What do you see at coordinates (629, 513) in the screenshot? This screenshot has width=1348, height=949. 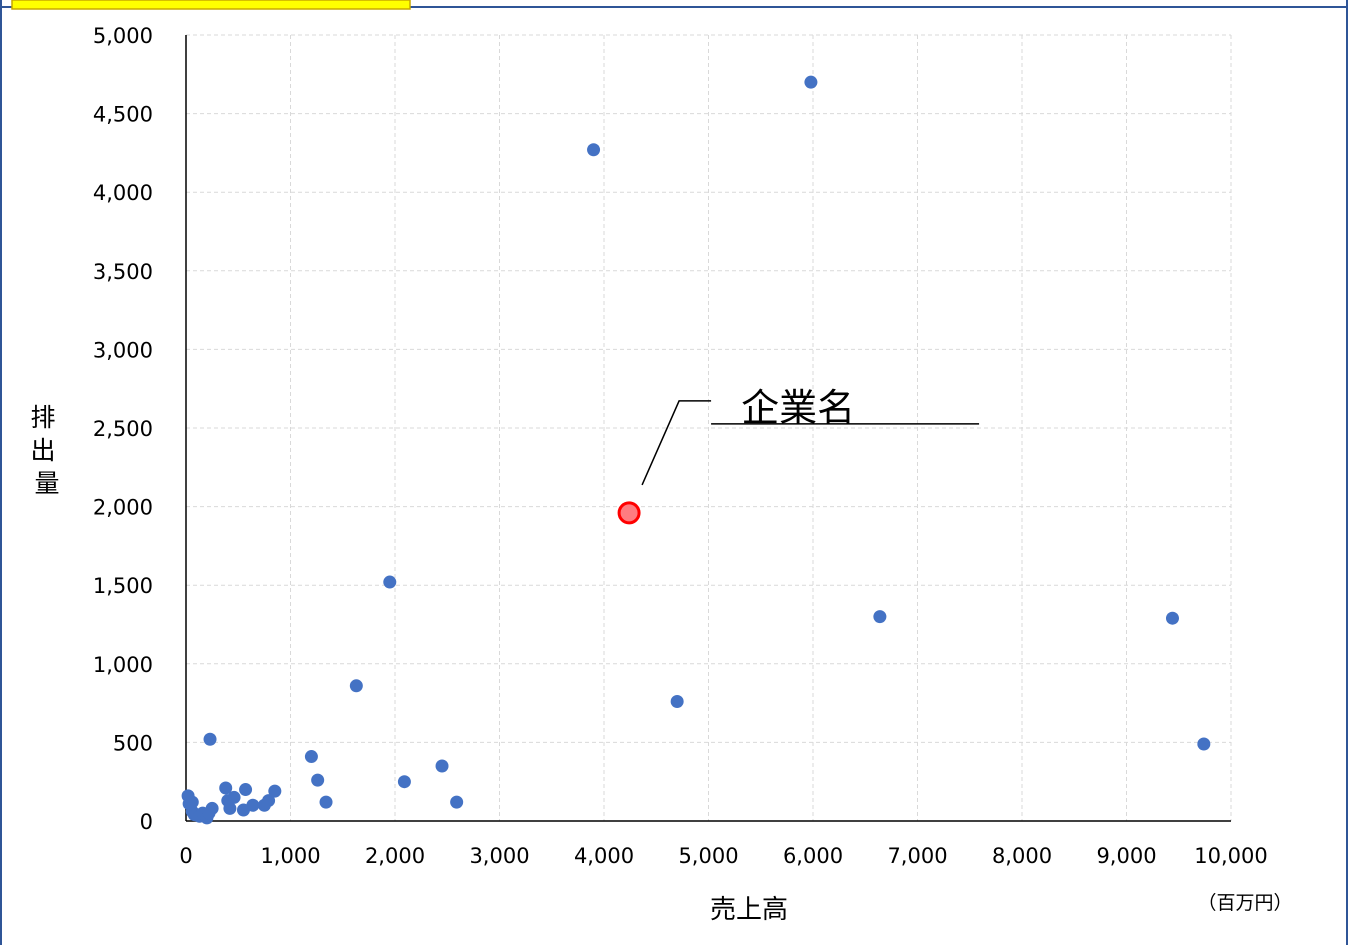 I see `highlight-point` at bounding box center [629, 513].